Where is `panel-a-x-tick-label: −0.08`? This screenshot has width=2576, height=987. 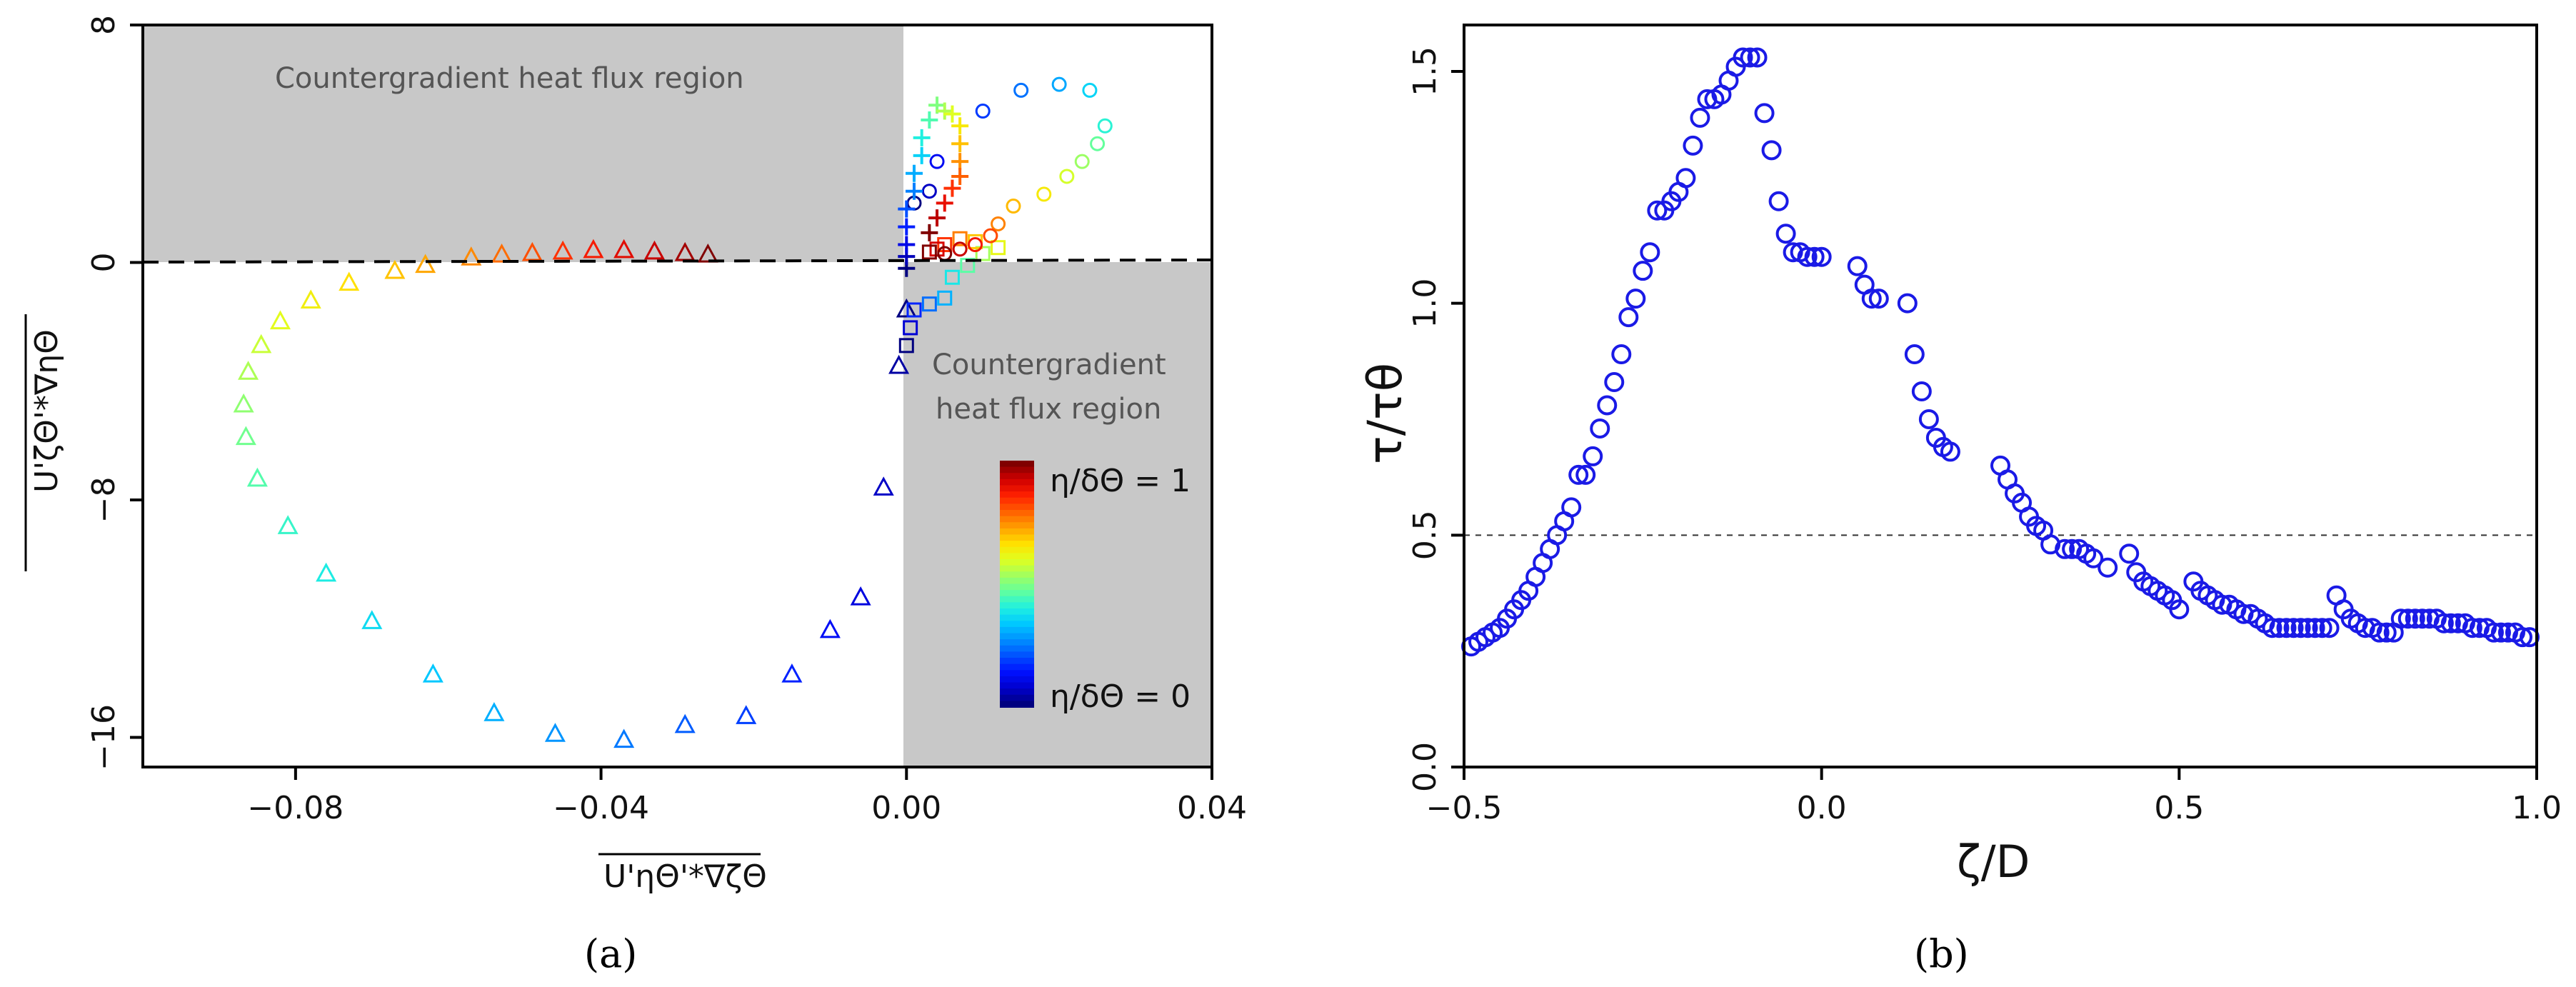 panel-a-x-tick-label: −0.08 is located at coordinates (295, 808).